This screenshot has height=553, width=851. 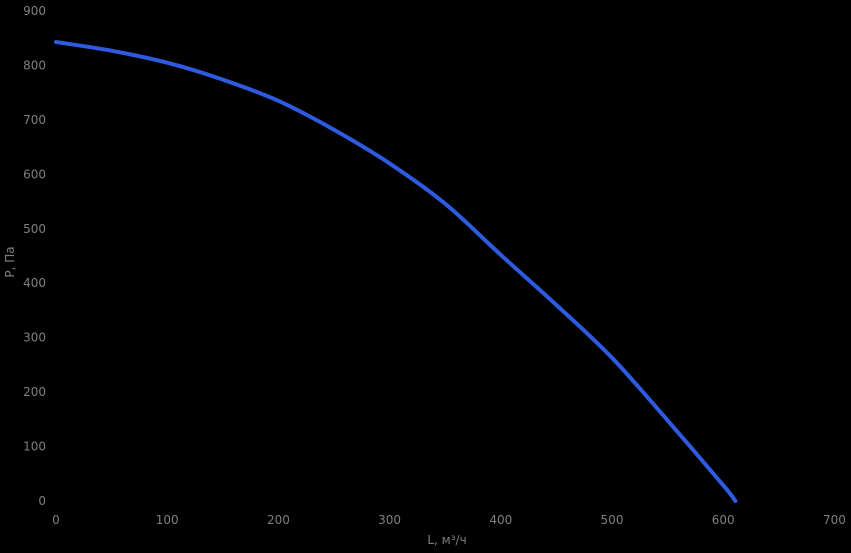 I want to click on y-tick-label: 400, so click(x=34, y=283).